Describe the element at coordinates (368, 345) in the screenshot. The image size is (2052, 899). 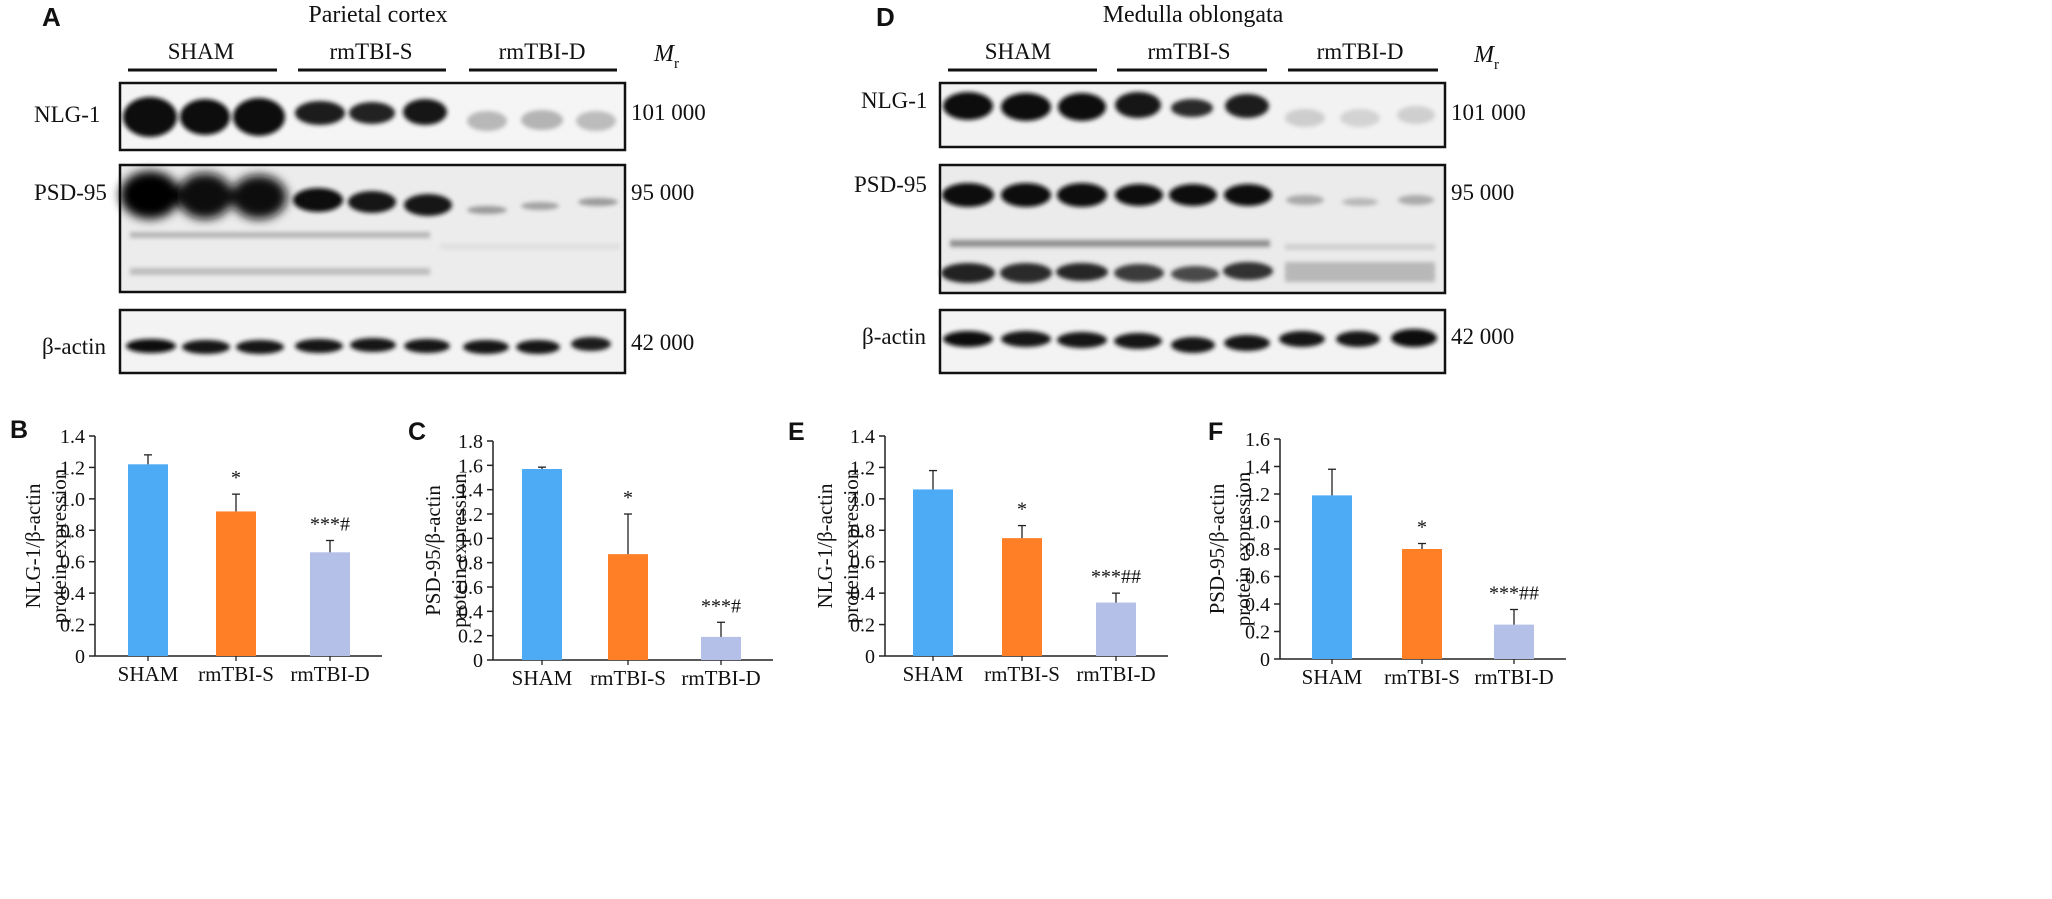
I see `bands-bactin-a` at that location.